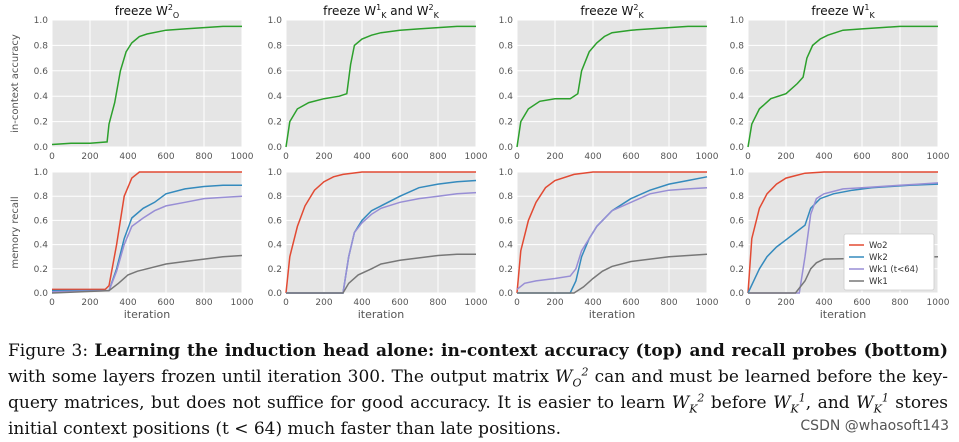 This screenshot has width=959, height=442. Describe the element at coordinates (889, 262) in the screenshot. I see `legend-box` at that location.